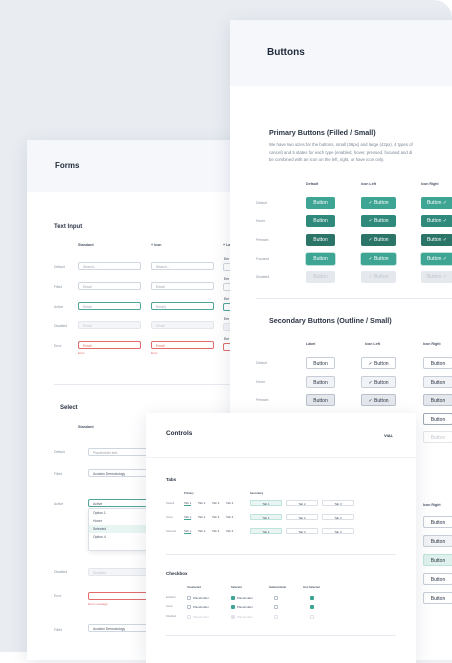  What do you see at coordinates (109, 306) in the screenshot?
I see `email-field-active: Email` at bounding box center [109, 306].